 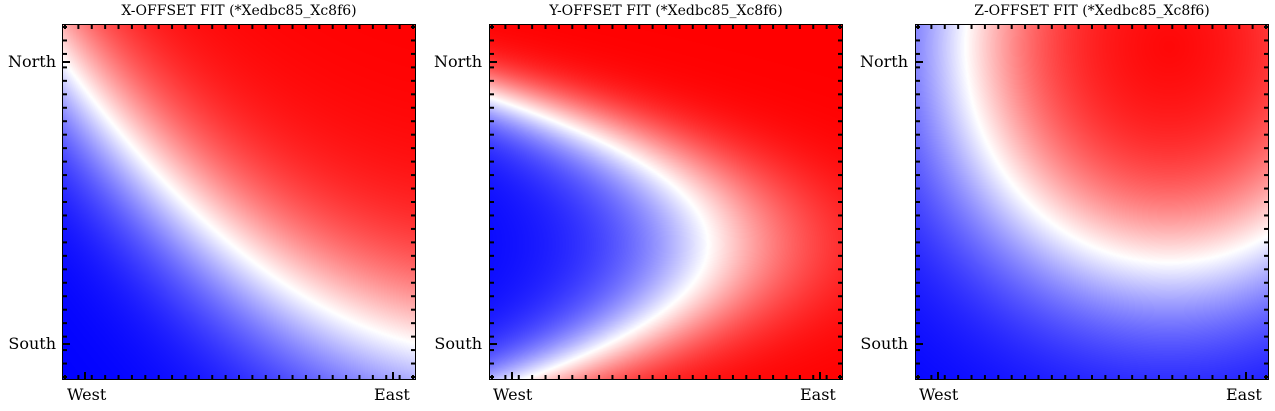 I want to click on chart-title: Z-OFFSET FIT (*Xedbc85_Xc8f6), so click(x=1092, y=11).